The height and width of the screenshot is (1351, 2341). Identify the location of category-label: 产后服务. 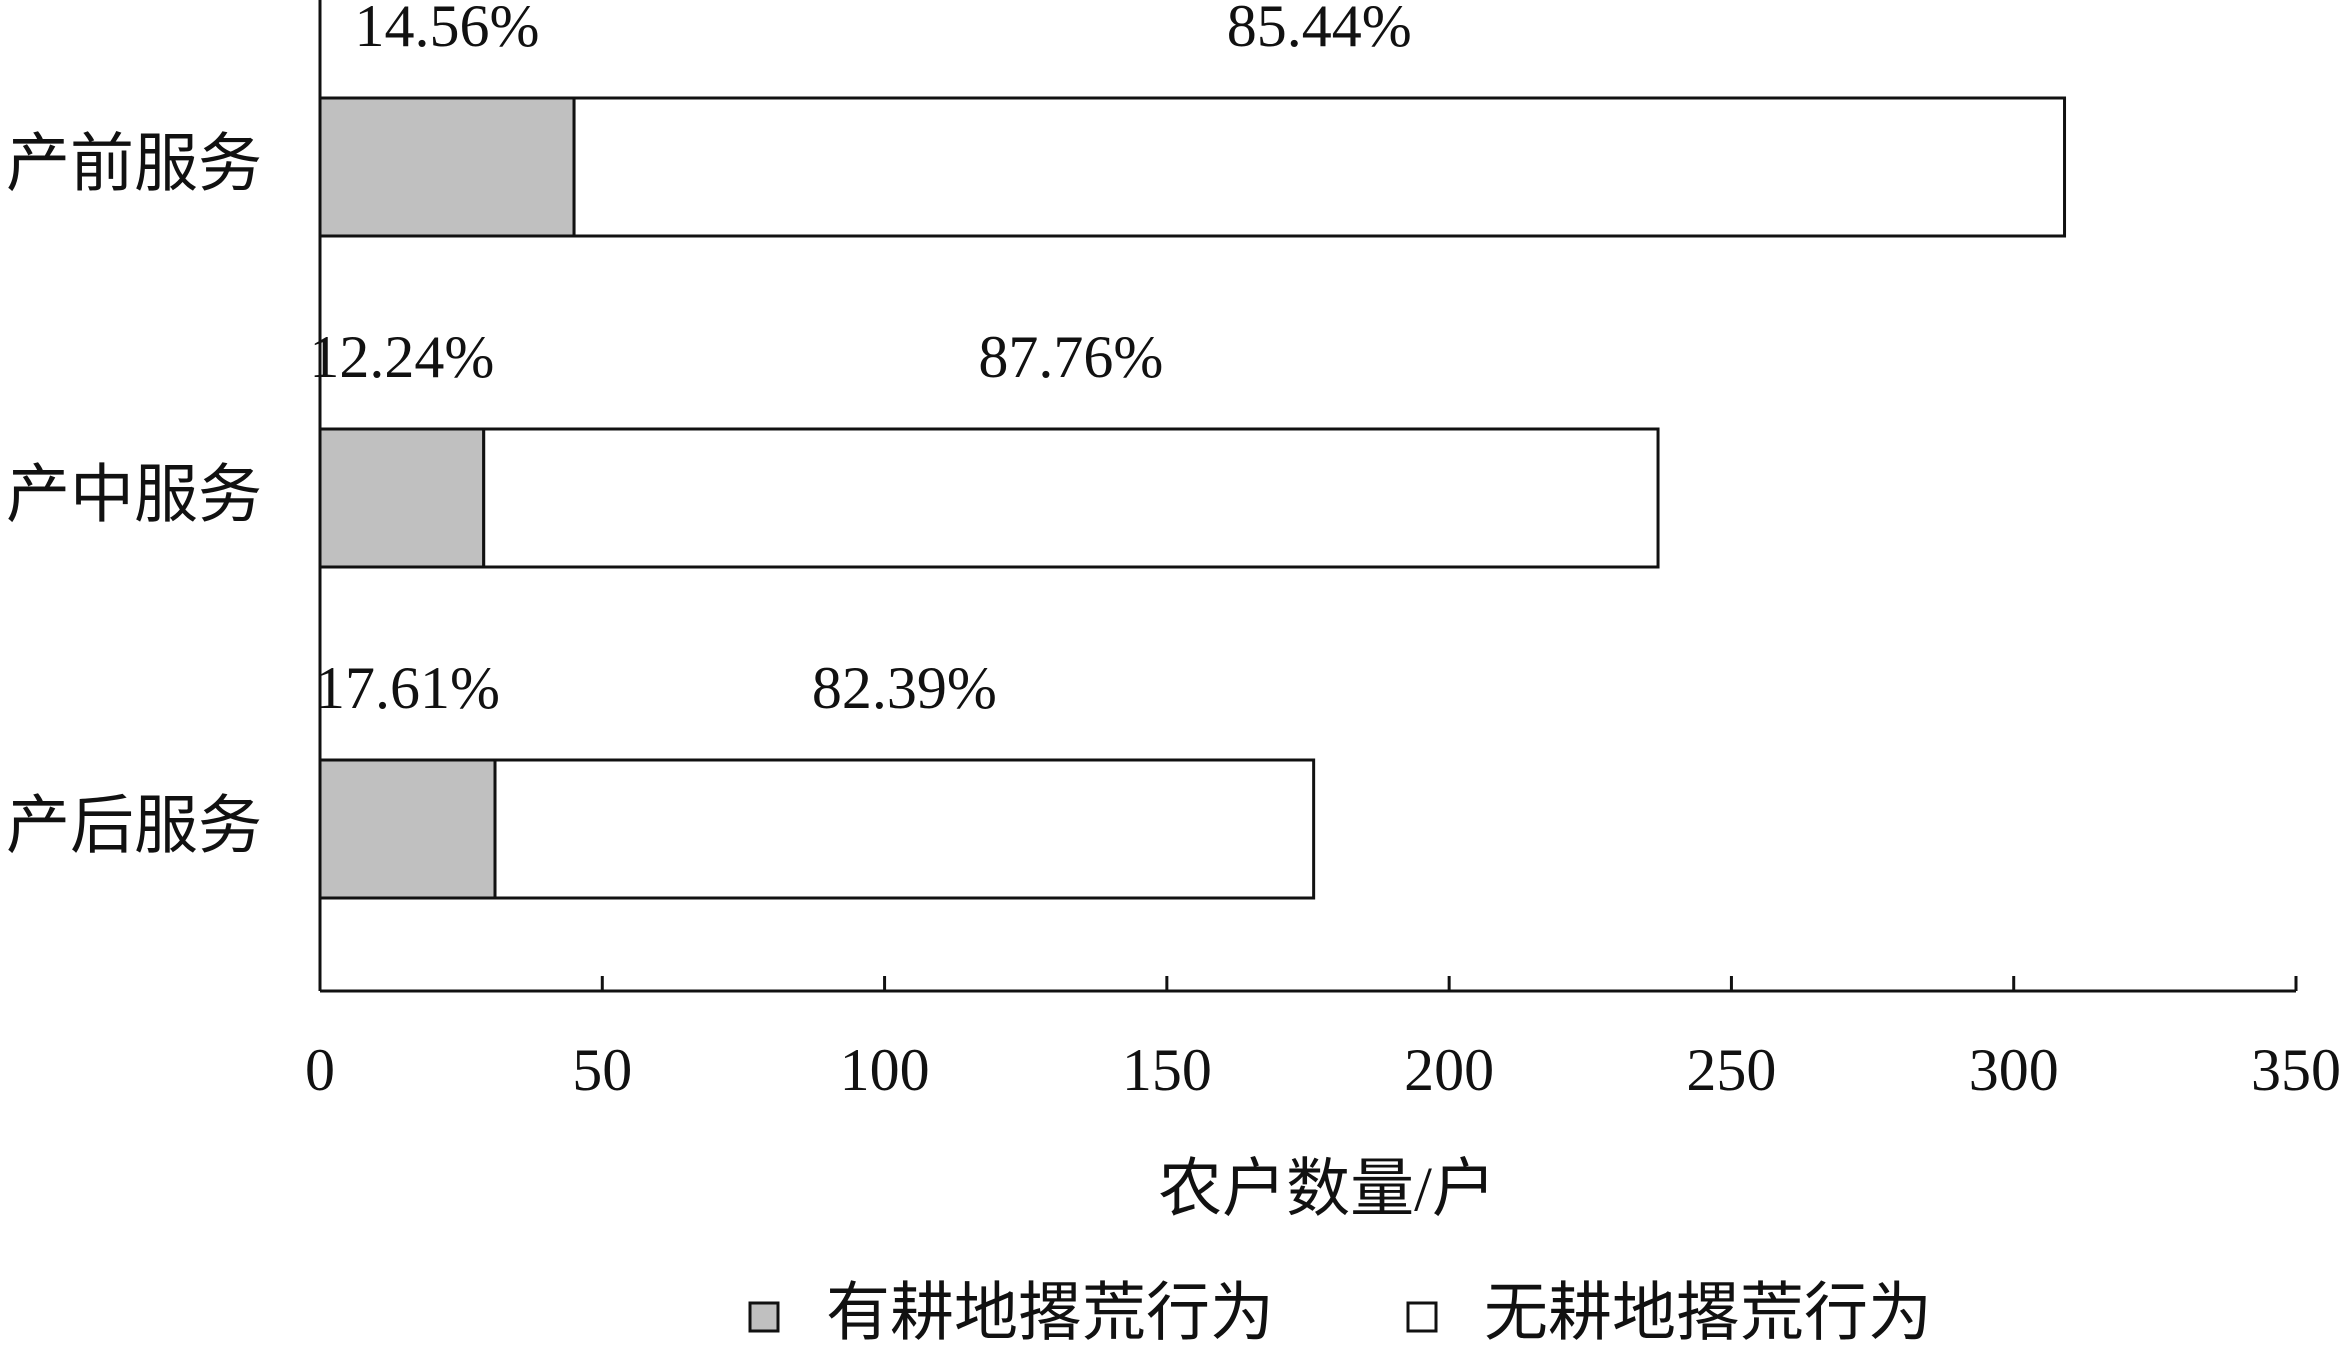
(134, 826).